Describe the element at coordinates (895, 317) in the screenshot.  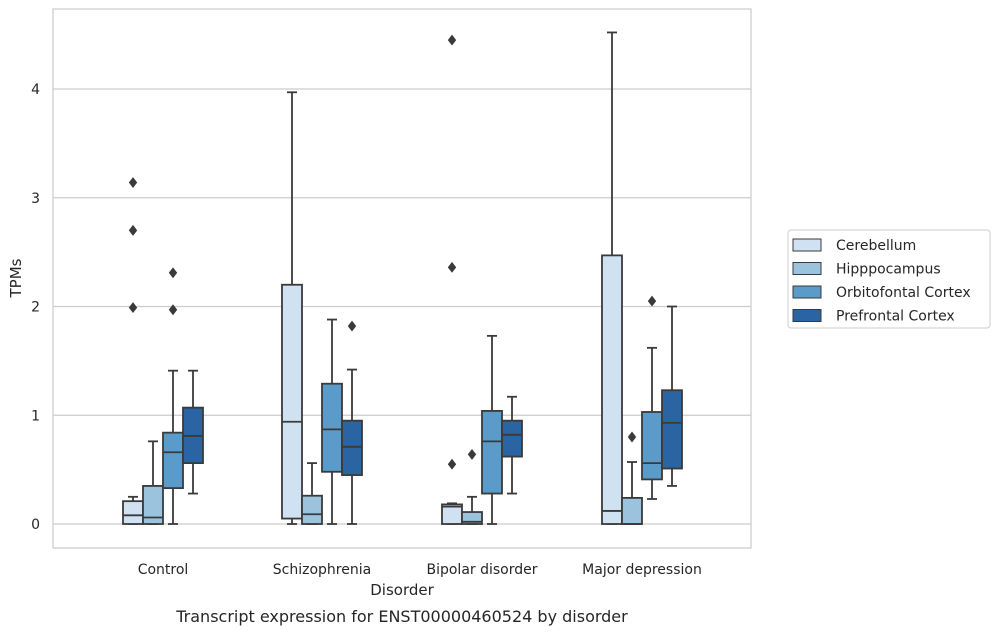
I see `legend-label: Prefrontal Cortex` at that location.